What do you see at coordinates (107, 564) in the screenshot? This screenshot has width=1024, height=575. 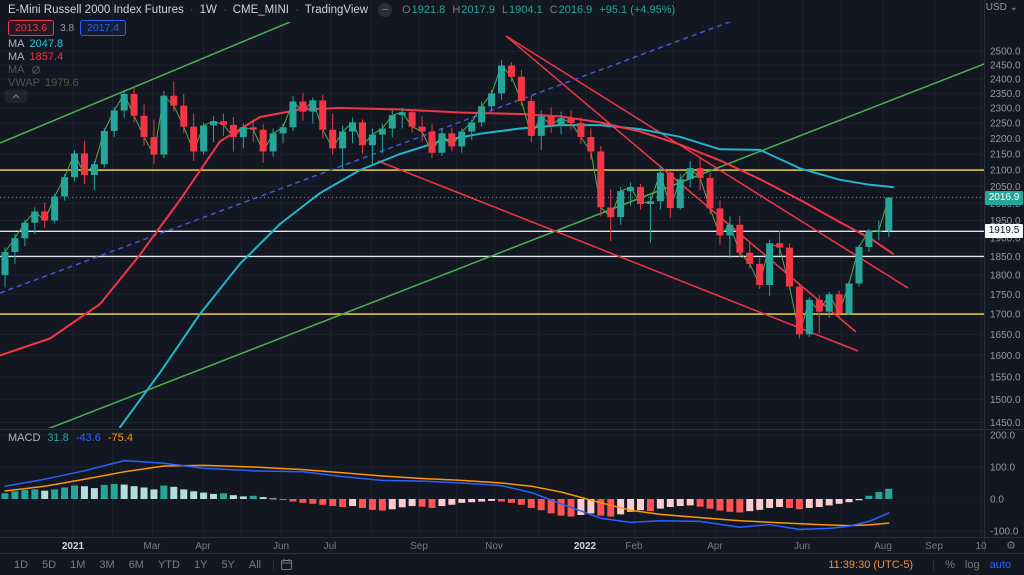 I see `range-button-3m: 3M` at bounding box center [107, 564].